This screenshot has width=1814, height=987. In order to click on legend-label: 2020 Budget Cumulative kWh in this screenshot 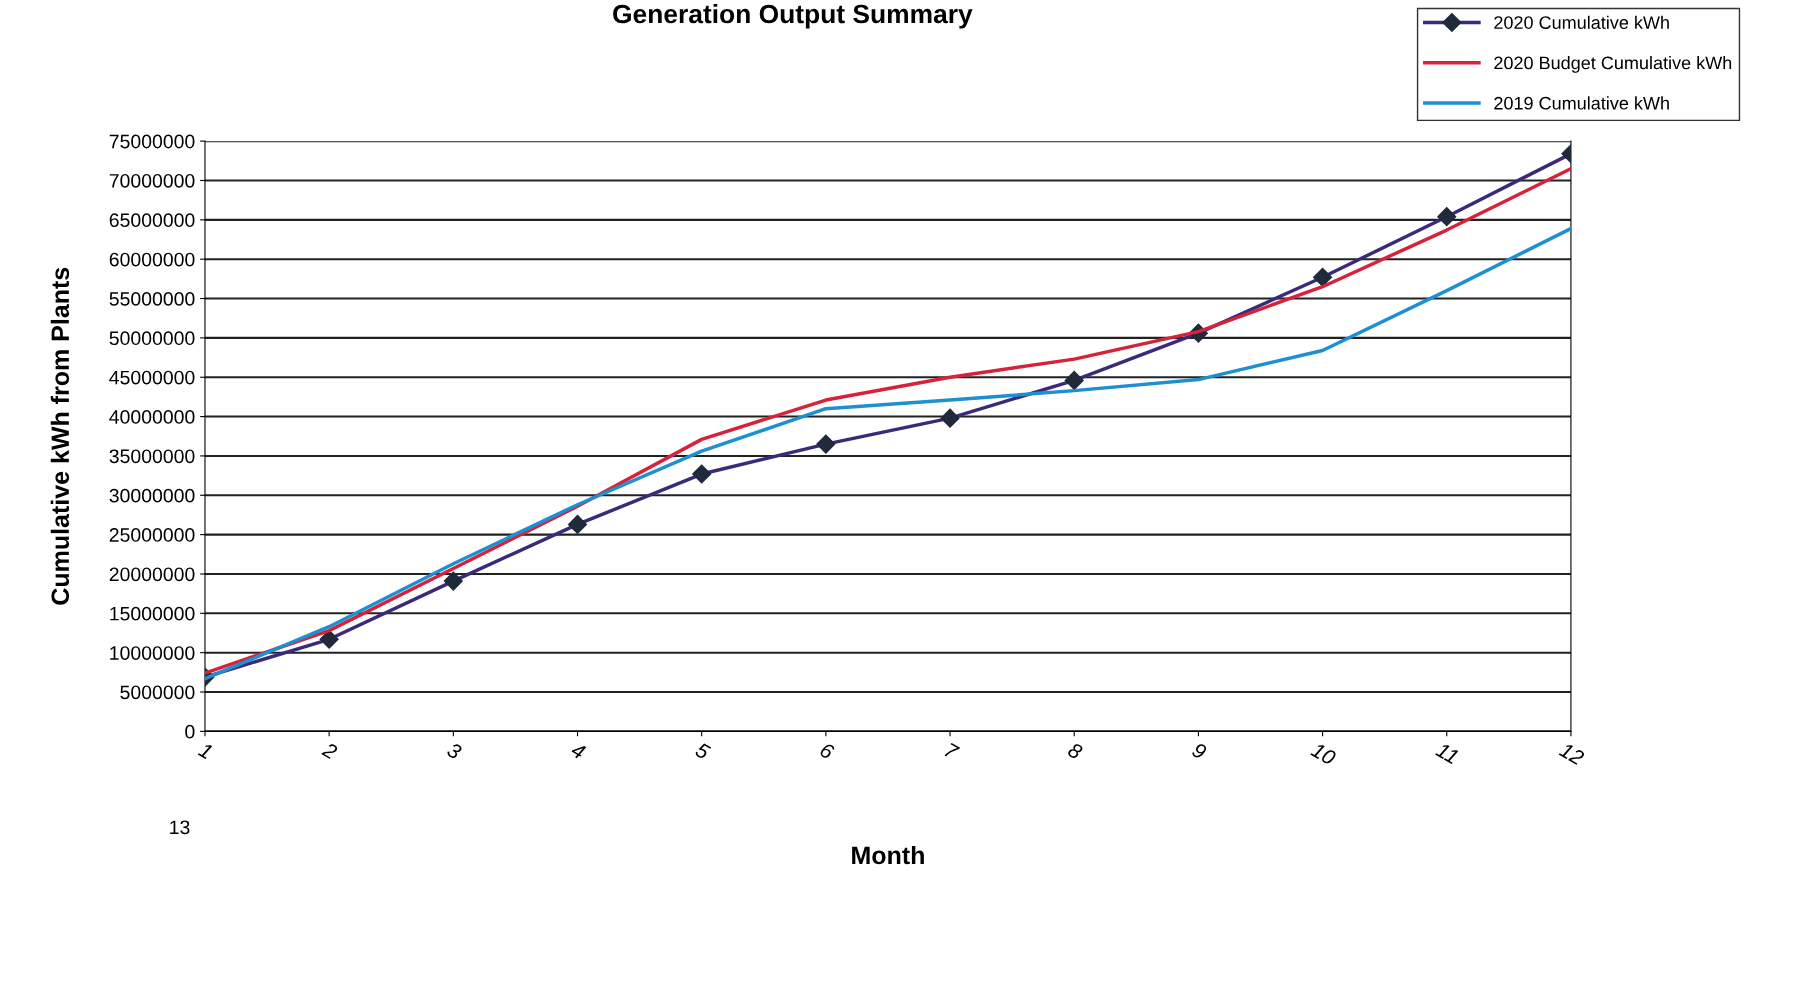, I will do `click(1613, 64)`.